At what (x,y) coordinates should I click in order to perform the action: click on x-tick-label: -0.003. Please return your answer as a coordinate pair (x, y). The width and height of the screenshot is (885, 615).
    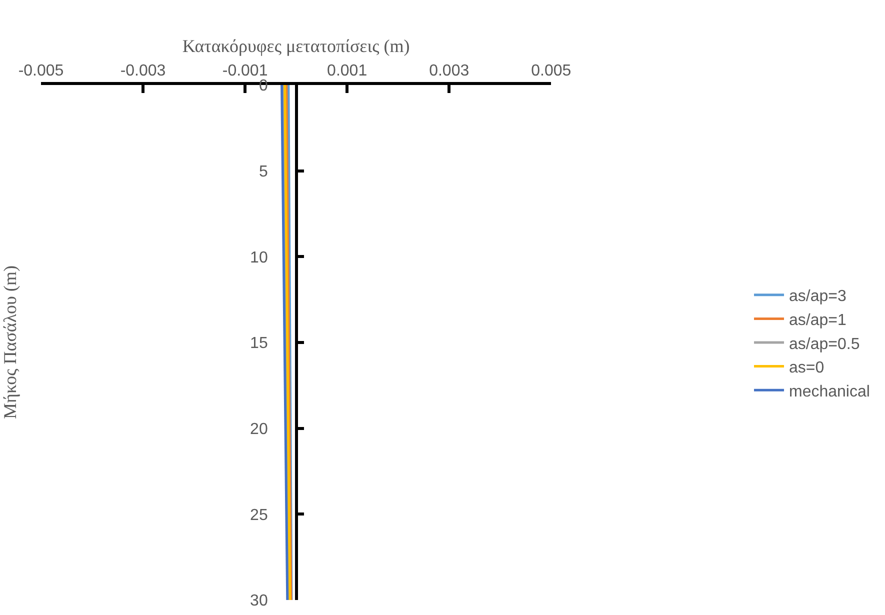
    Looking at the image, I should click on (143, 71).